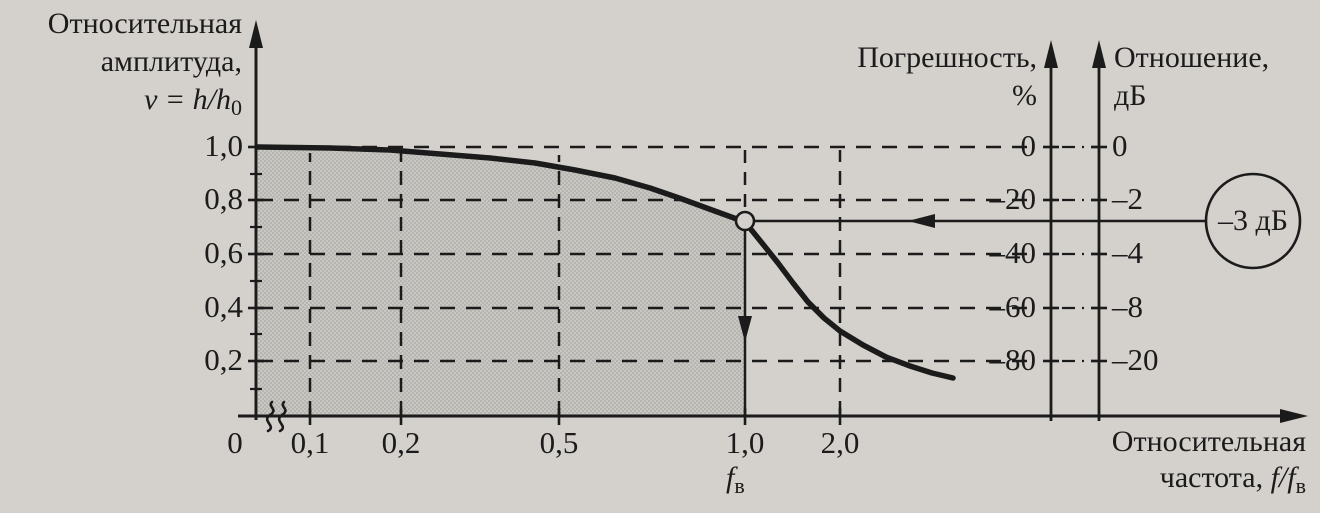 This screenshot has height=513, width=1320. I want to click on y-axis-title-formula: ν = h/h0, so click(122, 101).